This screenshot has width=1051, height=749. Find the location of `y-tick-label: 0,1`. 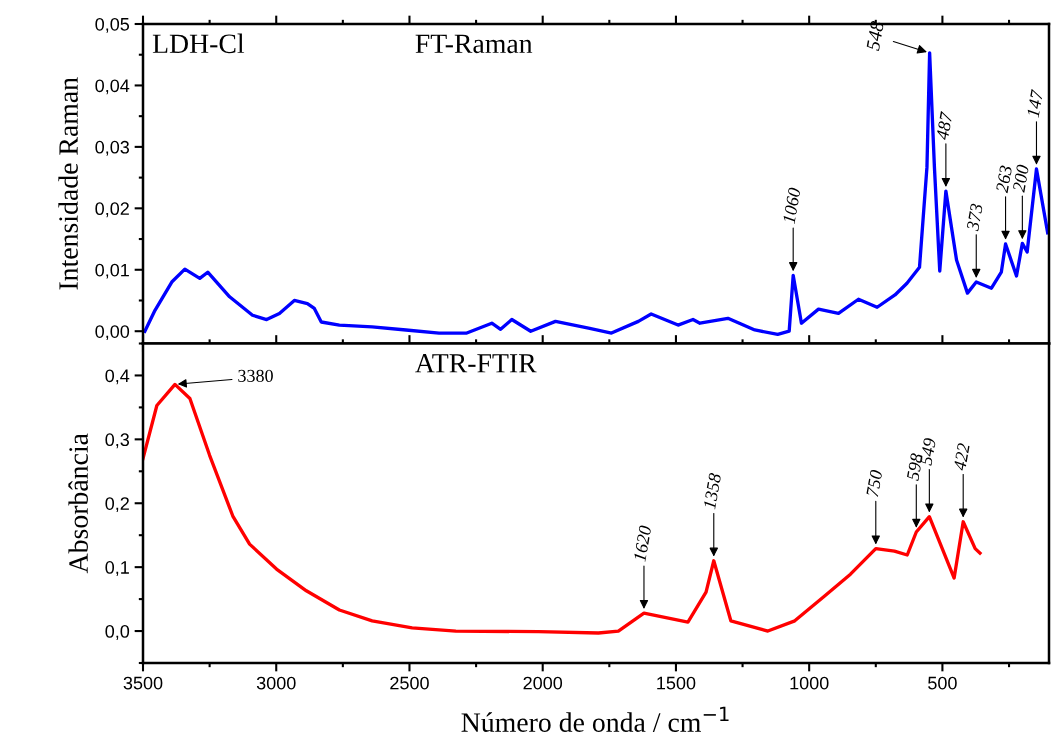

y-tick-label: 0,1 is located at coordinates (117, 568).